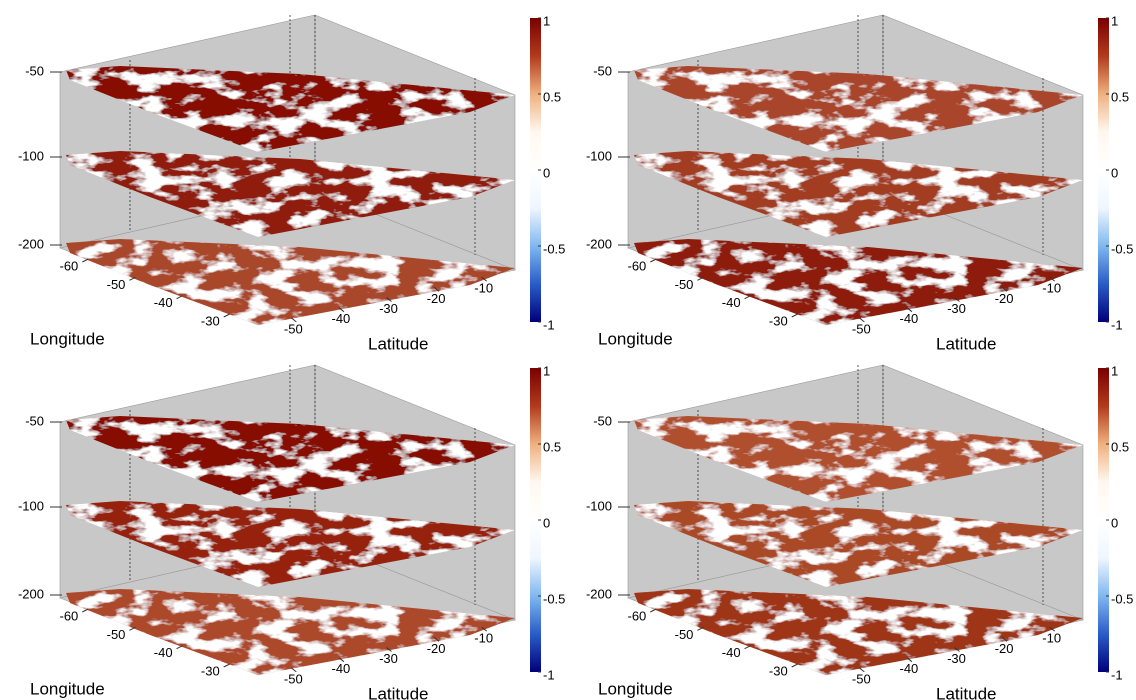  What do you see at coordinates (34, 70) in the screenshot?
I see `z-tick-label: -50` at bounding box center [34, 70].